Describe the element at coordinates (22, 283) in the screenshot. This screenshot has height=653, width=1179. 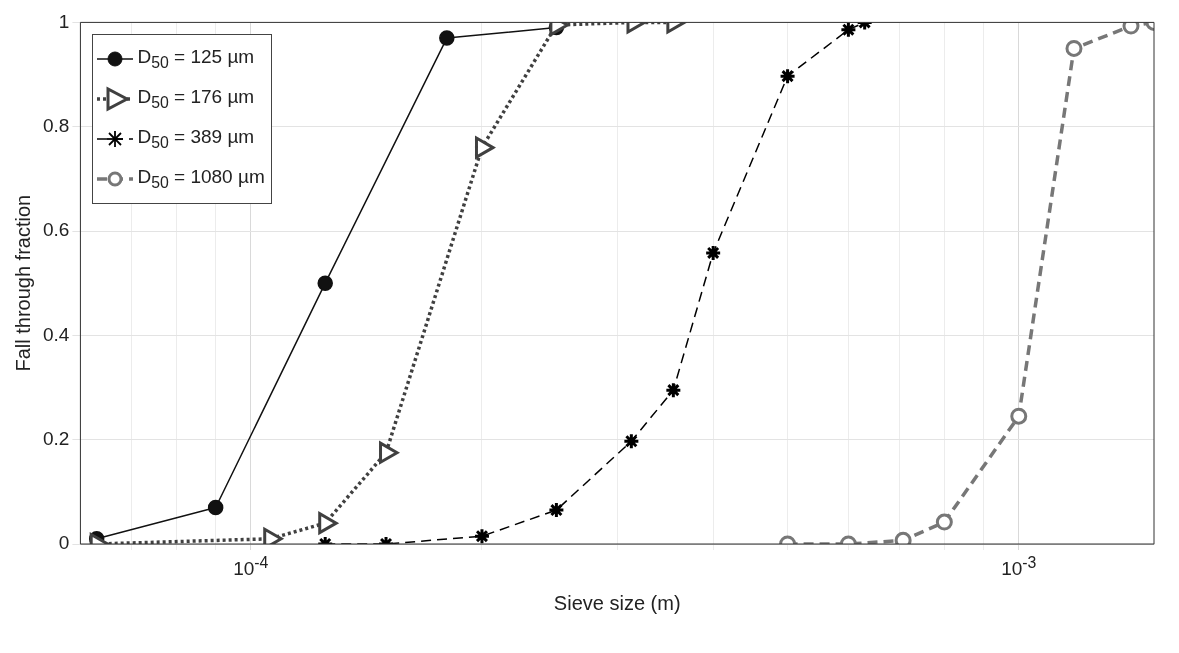
I see `y-axis-title: Fall through fraction` at that location.